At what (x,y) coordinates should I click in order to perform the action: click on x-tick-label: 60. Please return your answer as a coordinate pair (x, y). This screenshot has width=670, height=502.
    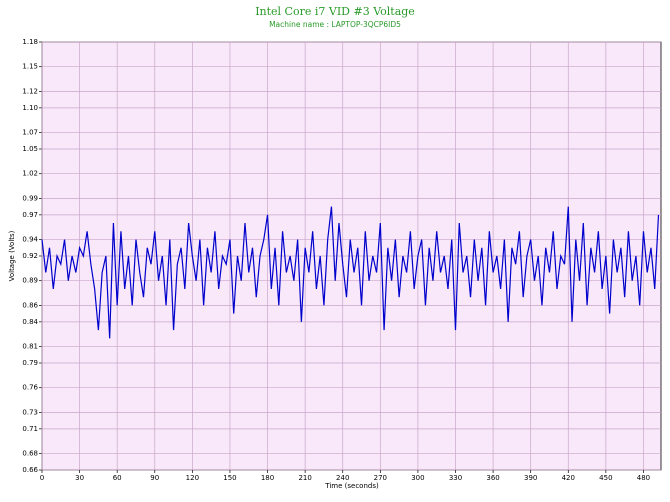
    Looking at the image, I should click on (117, 478).